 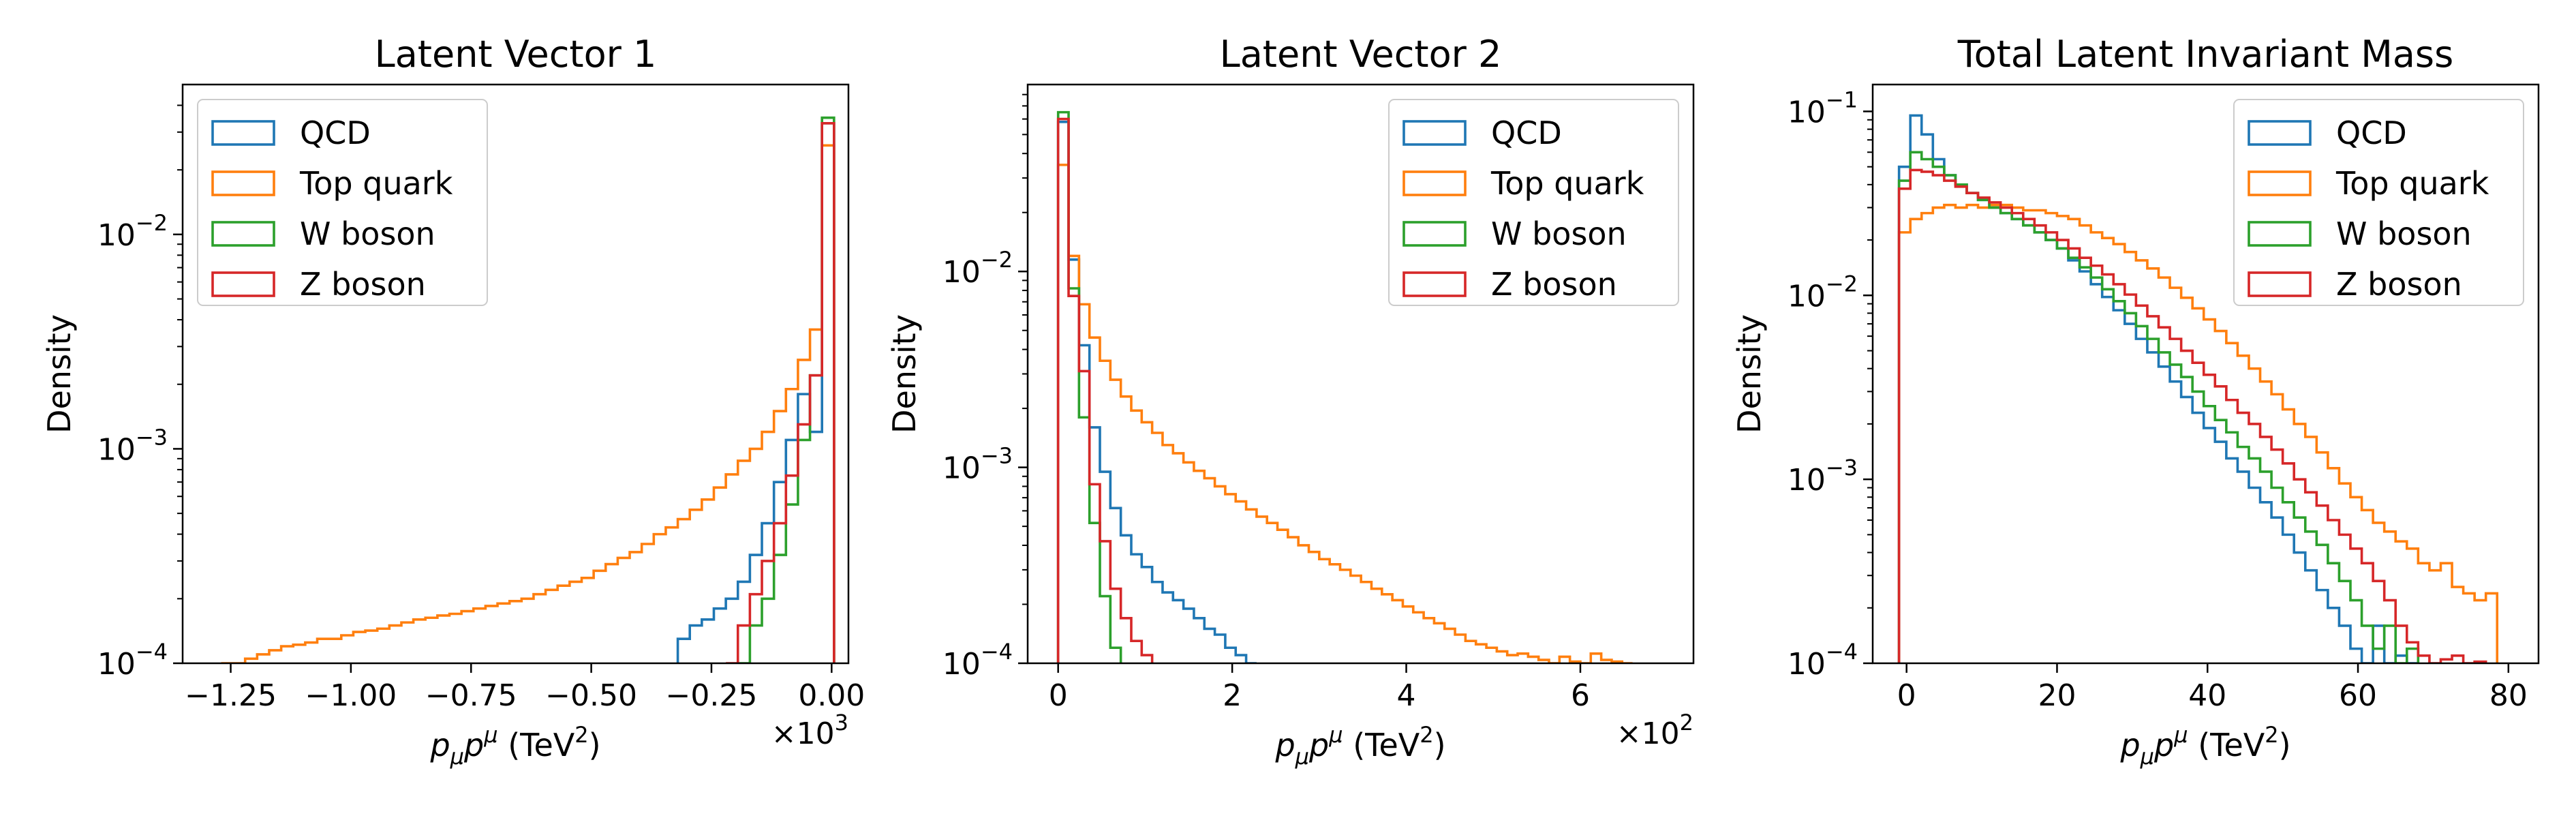 I want to click on x-tick-label: 80, so click(x=2508, y=695).